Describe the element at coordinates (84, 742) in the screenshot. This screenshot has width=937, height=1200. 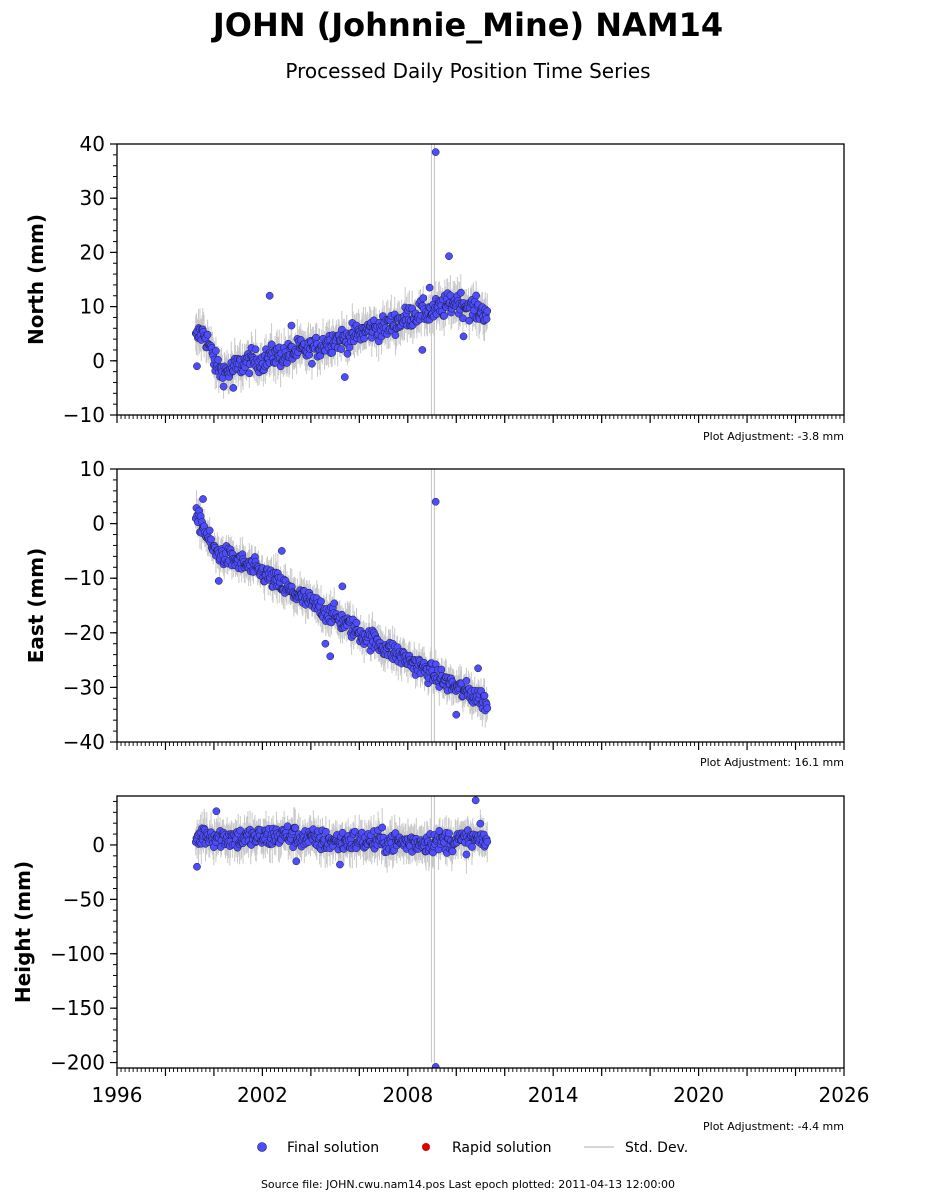
I see `y-tick-label: −40` at that location.